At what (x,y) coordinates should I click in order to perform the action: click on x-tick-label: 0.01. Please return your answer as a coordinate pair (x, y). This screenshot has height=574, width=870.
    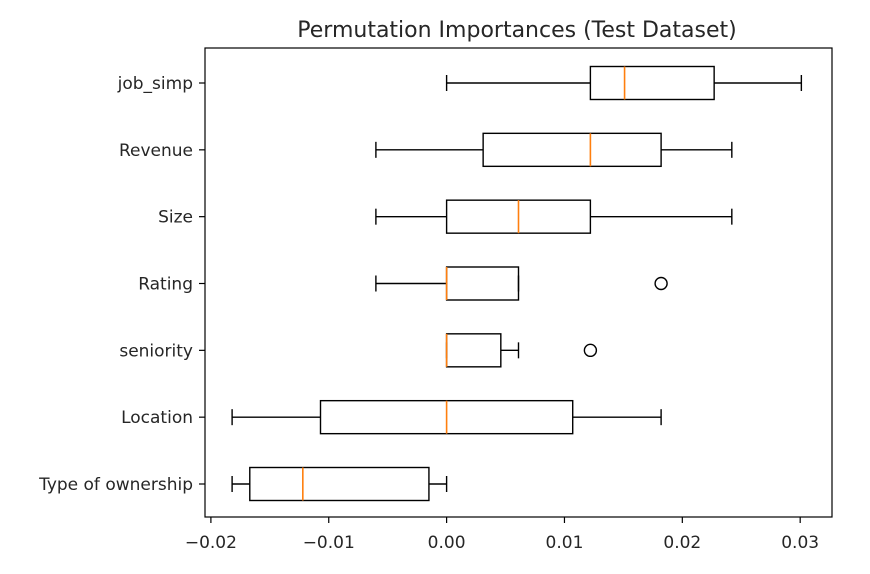
    Looking at the image, I should click on (565, 543).